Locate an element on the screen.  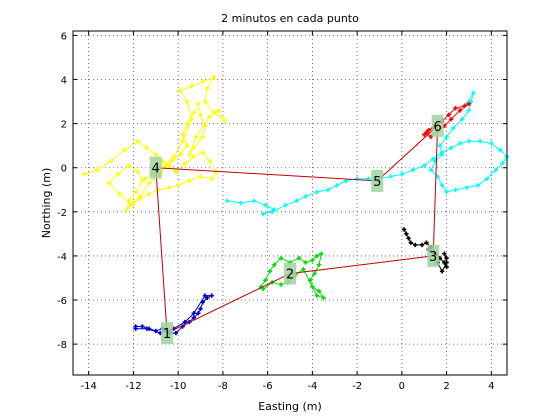
station-marker: 3 is located at coordinates (433, 255).